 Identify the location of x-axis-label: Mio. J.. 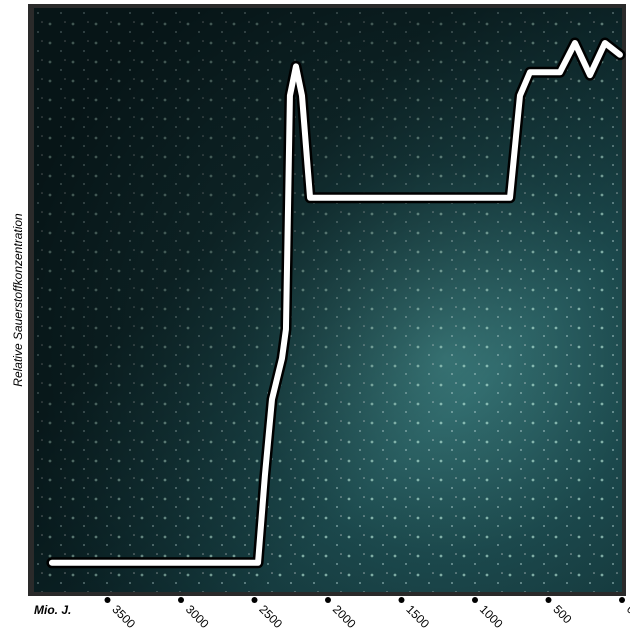
(52, 610).